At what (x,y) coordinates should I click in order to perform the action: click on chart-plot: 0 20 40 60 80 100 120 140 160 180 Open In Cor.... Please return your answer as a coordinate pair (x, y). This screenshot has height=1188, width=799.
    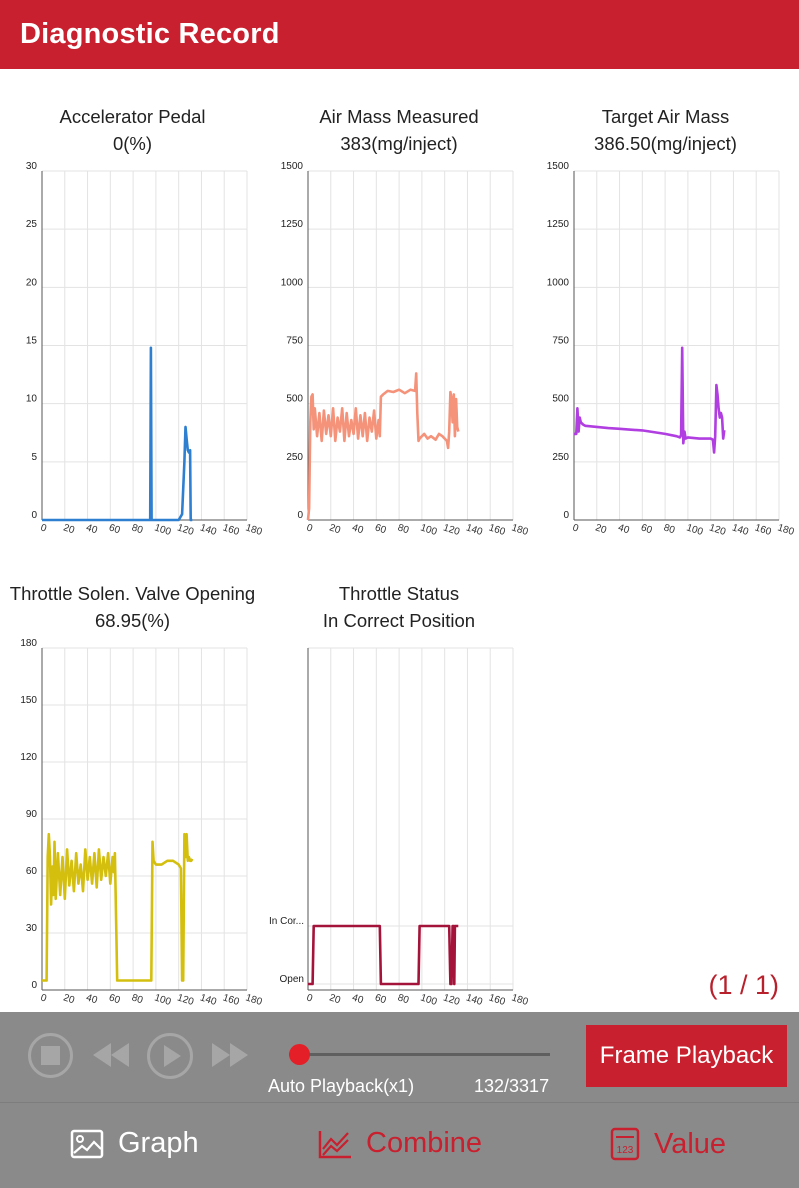
    Looking at the image, I should click on (399, 827).